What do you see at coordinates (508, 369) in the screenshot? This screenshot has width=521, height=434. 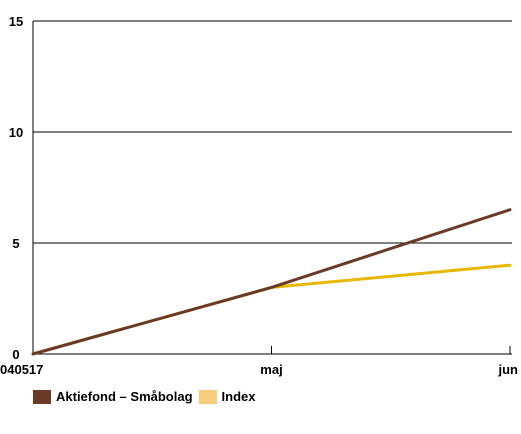 I see `x-tick-label-jun: jun` at bounding box center [508, 369].